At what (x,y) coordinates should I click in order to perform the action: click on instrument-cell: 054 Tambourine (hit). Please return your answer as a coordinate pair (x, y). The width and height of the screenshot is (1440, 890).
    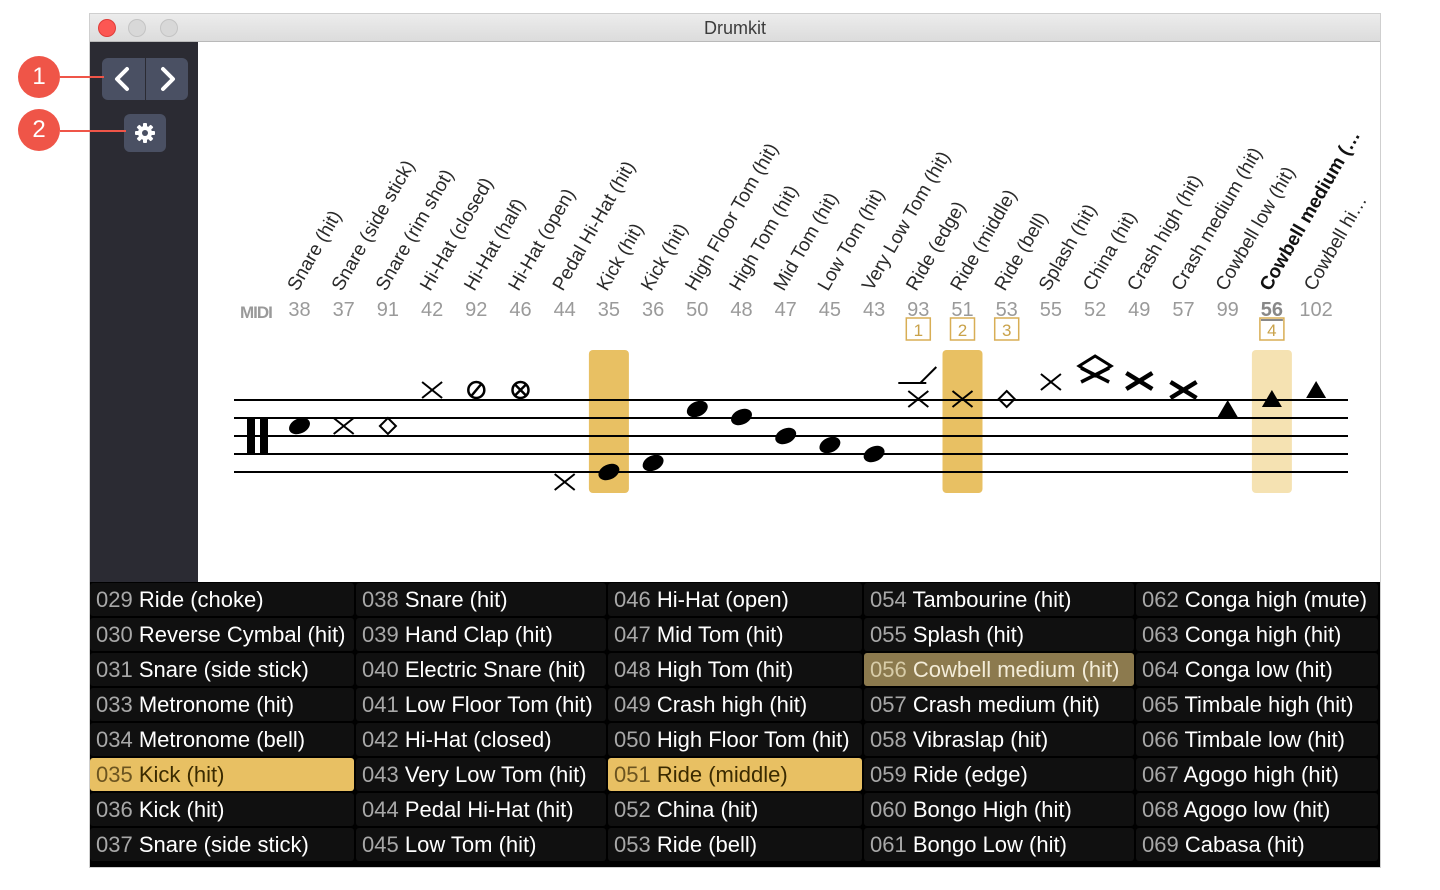
    Looking at the image, I should click on (999, 599).